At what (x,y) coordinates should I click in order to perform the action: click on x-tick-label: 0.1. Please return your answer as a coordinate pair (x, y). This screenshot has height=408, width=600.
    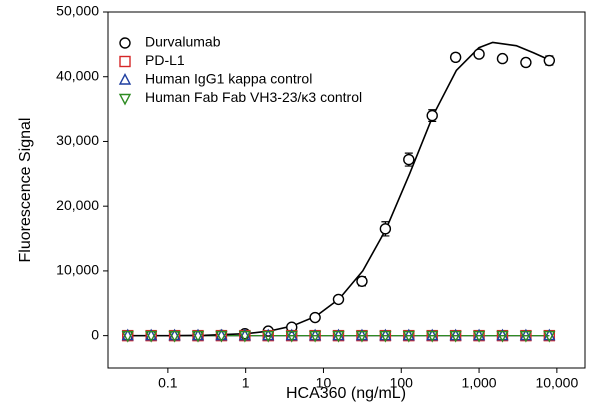
    Looking at the image, I should click on (168, 383).